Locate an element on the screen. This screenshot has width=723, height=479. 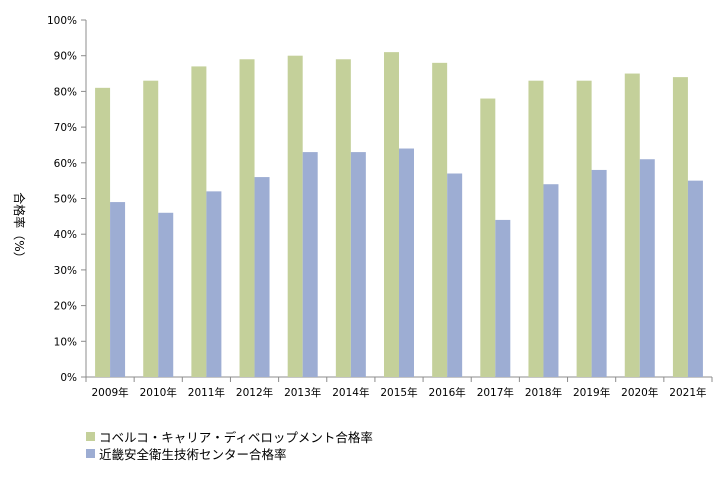
bar-series-2-2010年 is located at coordinates (166, 294).